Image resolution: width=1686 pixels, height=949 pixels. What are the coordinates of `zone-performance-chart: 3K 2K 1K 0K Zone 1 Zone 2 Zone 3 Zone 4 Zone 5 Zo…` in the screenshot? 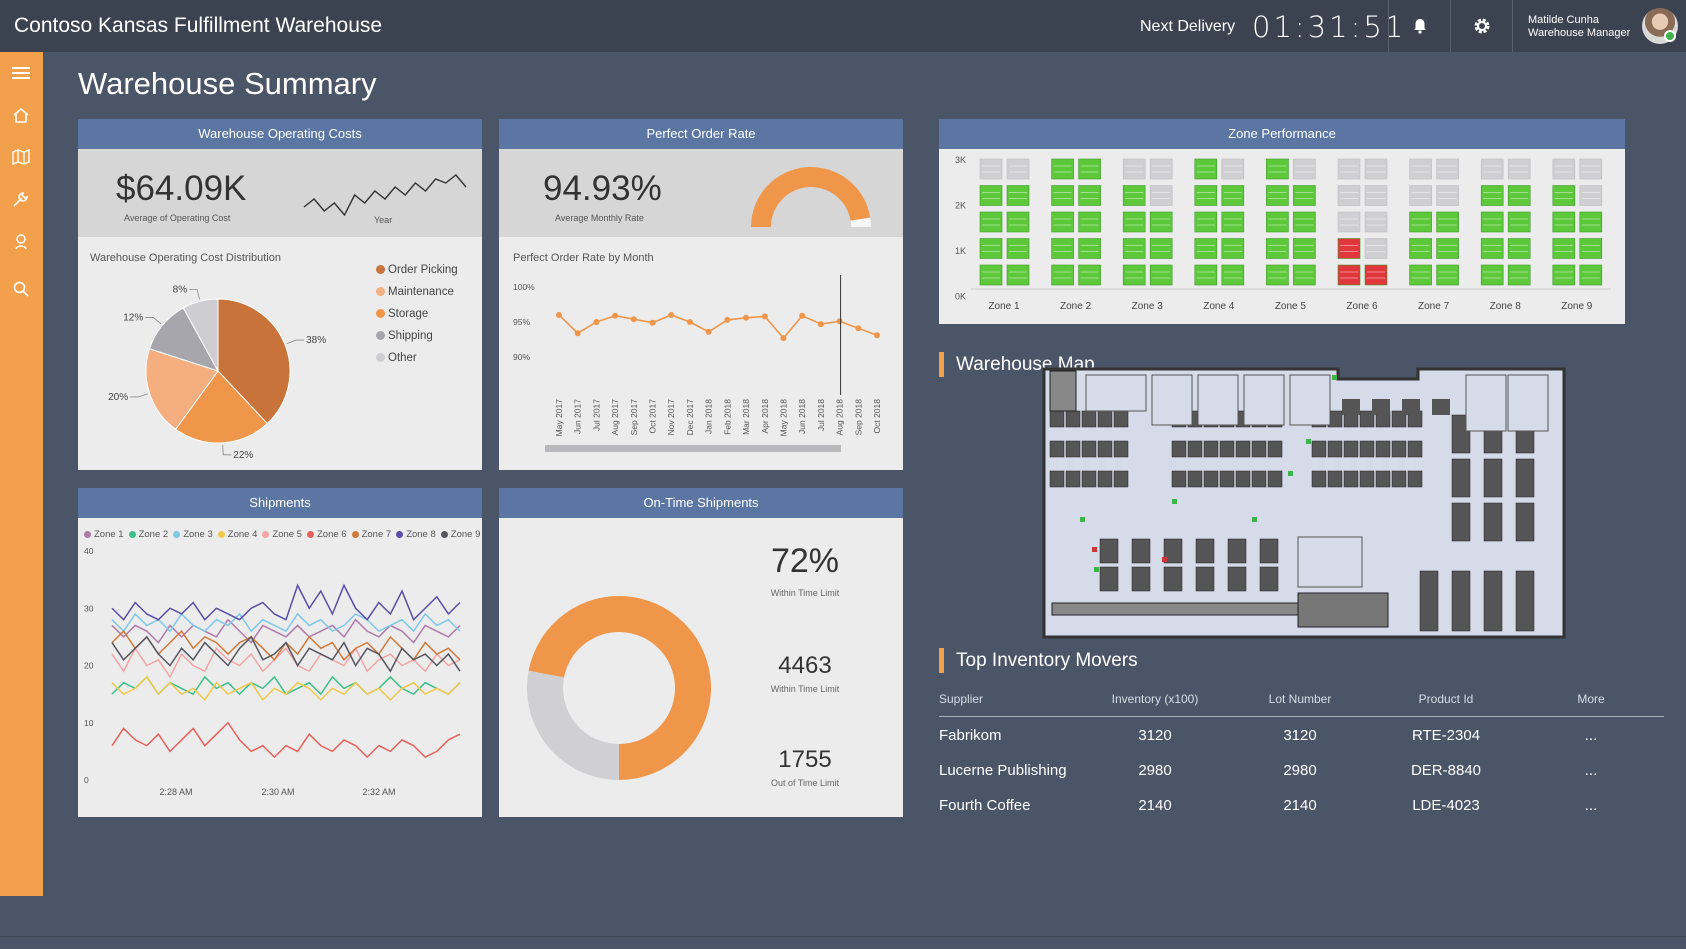 It's located at (1283, 233).